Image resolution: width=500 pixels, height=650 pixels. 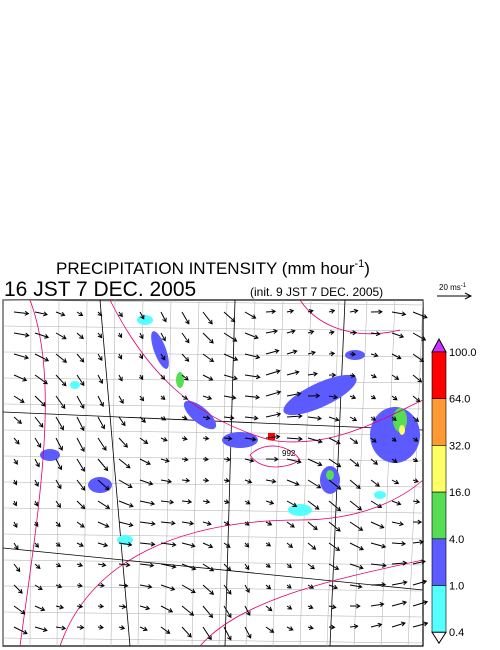 I want to click on colorbar-label: 0.4, so click(x=456, y=633).